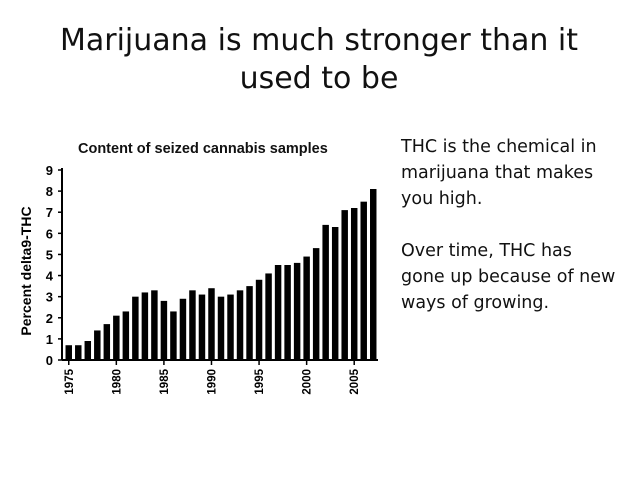  I want to click on slide-title-line-1: Marijuana is much stronger than it, so click(319, 40).